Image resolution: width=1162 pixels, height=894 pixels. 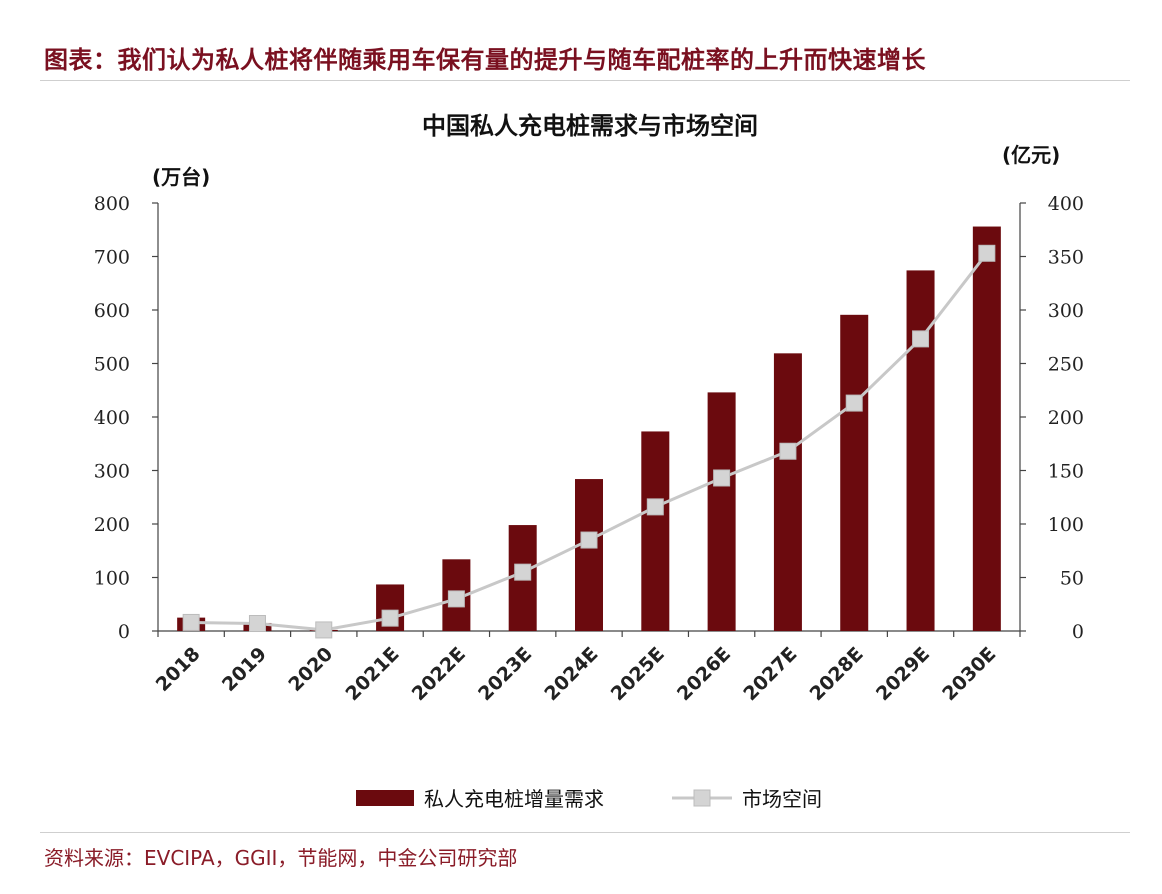 What do you see at coordinates (1031, 155) in the screenshot?
I see `right-axis-unit: (亿元)` at bounding box center [1031, 155].